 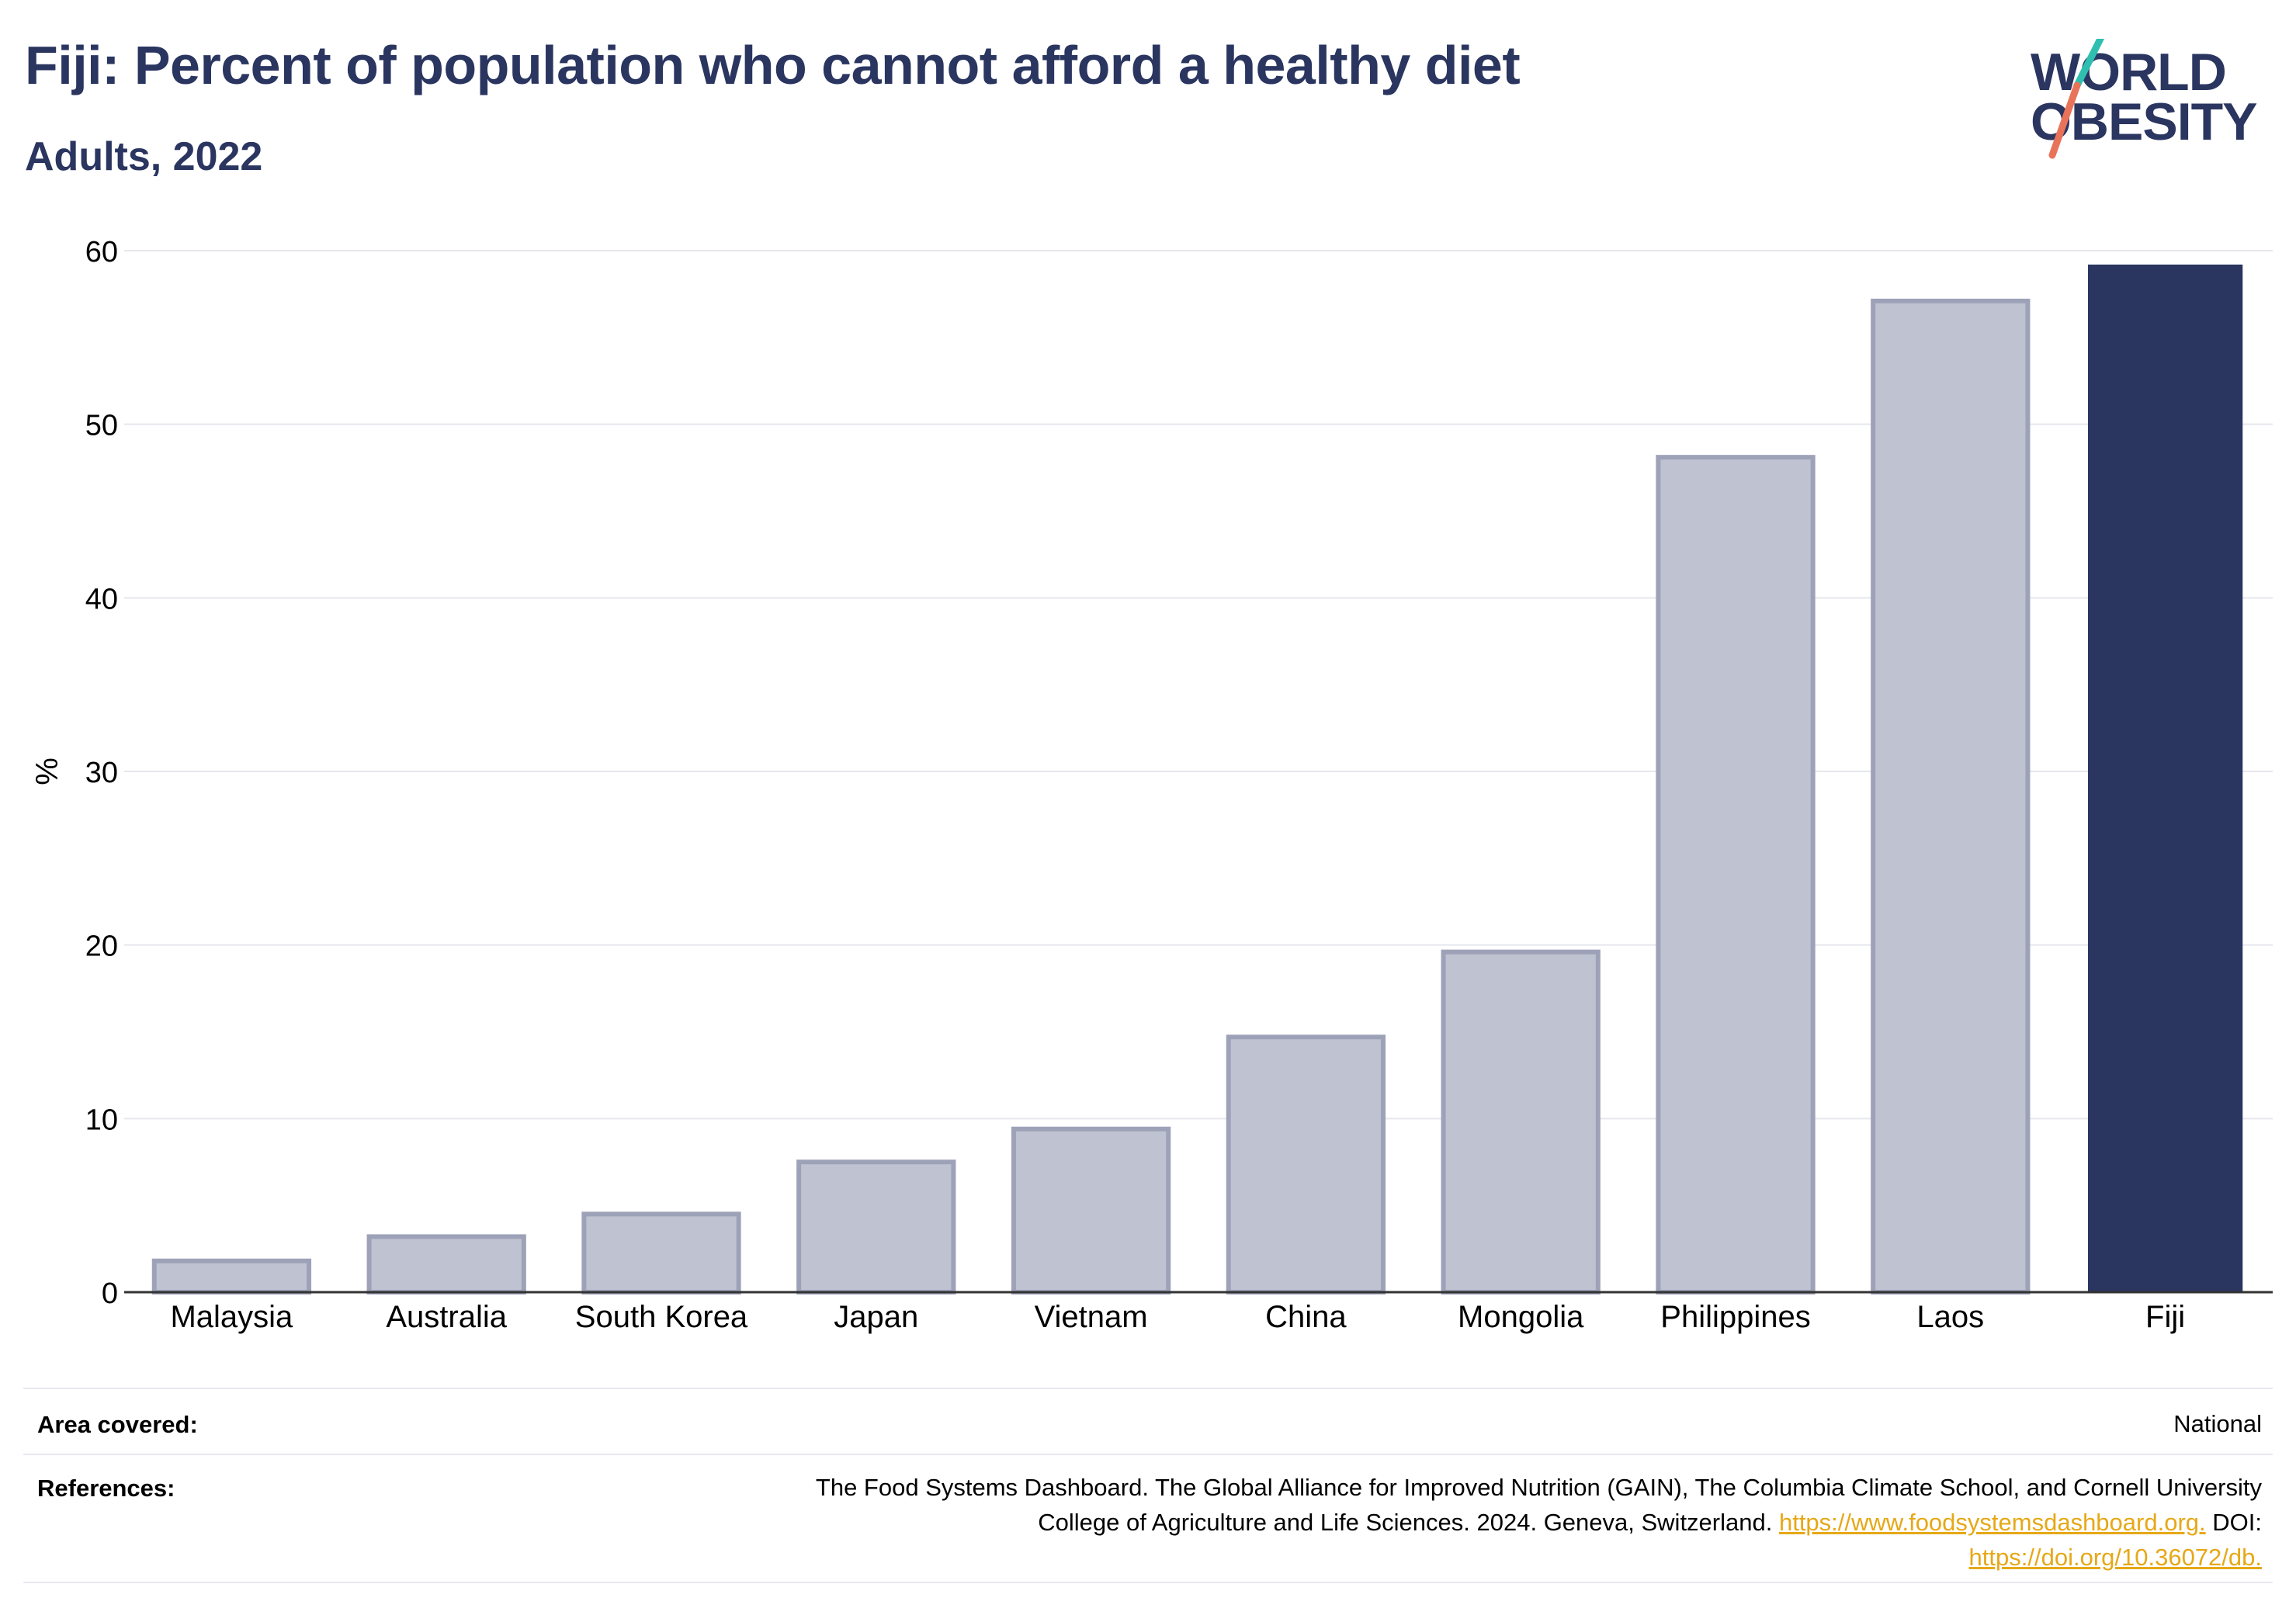 What do you see at coordinates (1091, 1317) in the screenshot?
I see `x-tick-label: Vietnam` at bounding box center [1091, 1317].